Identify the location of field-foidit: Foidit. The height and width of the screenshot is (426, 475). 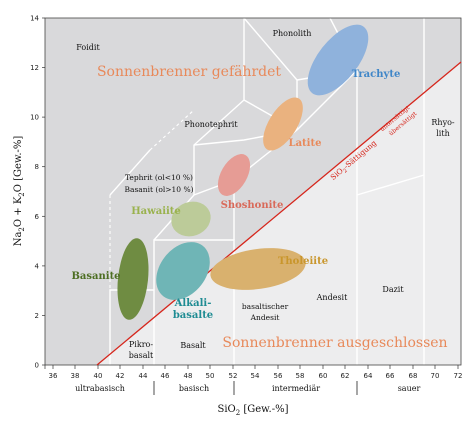
(88, 47).